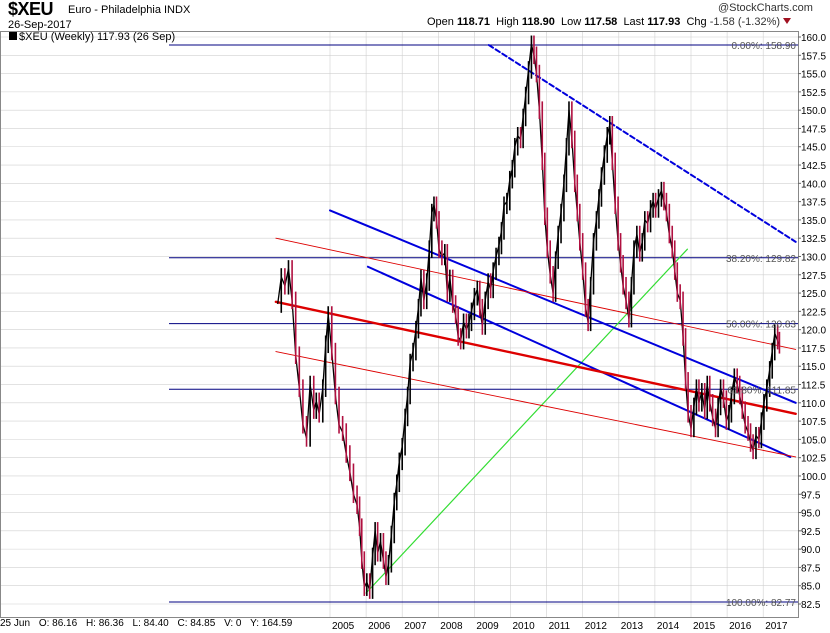 This screenshot has width=830, height=633. Describe the element at coordinates (761, 259) in the screenshot. I see `fib-level-label: 38.20%: 129.82` at that location.